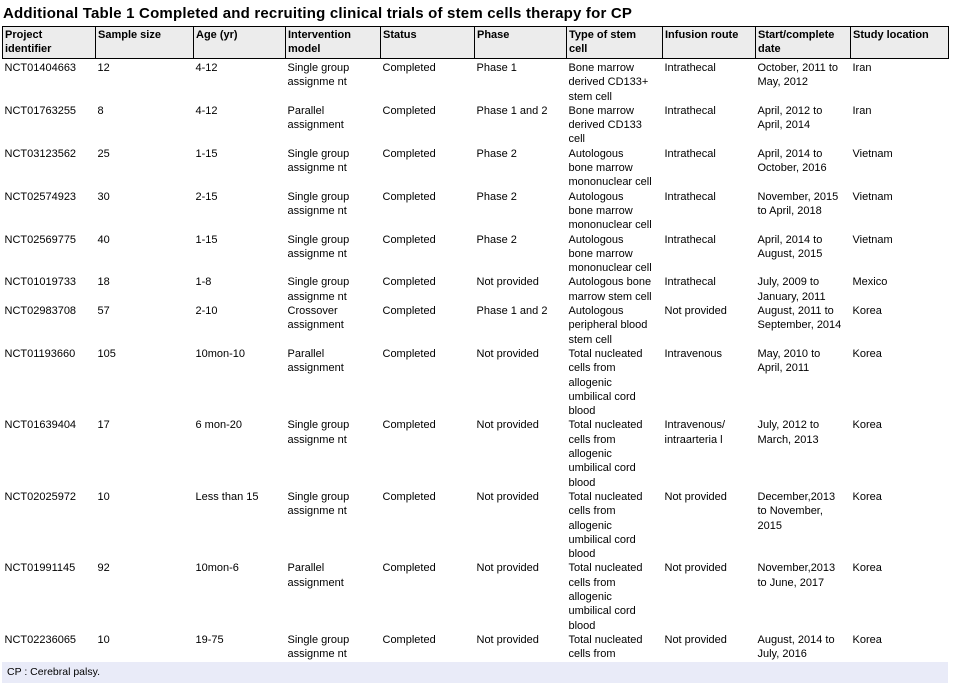  Describe the element at coordinates (40, 639) in the screenshot. I see `cell-project-identifier: NCT02236065` at that location.